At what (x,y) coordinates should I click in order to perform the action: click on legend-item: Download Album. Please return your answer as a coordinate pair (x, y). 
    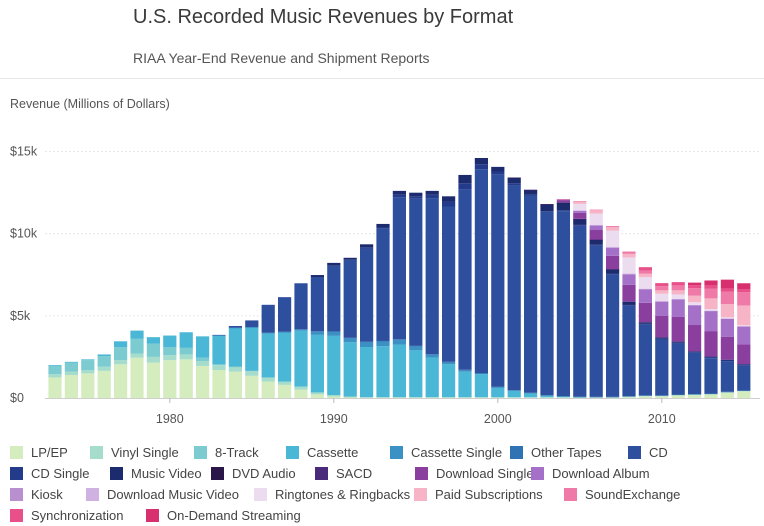
    Looking at the image, I should click on (590, 473).